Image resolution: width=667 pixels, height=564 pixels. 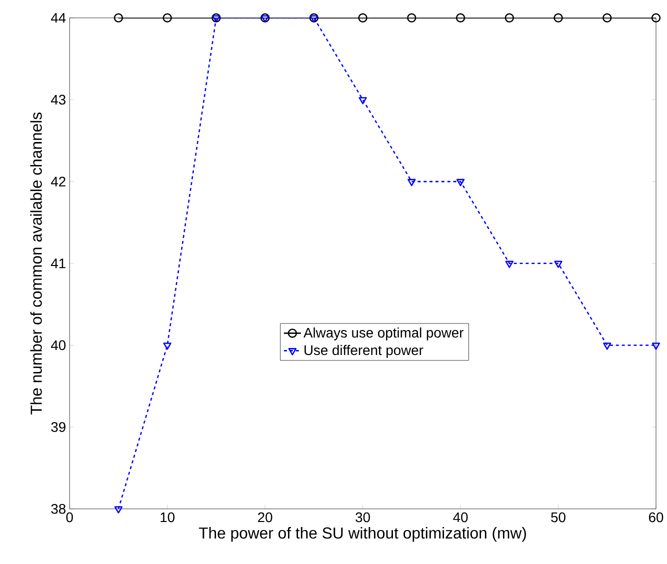 I want to click on y-tick-label: 42, so click(x=58, y=181).